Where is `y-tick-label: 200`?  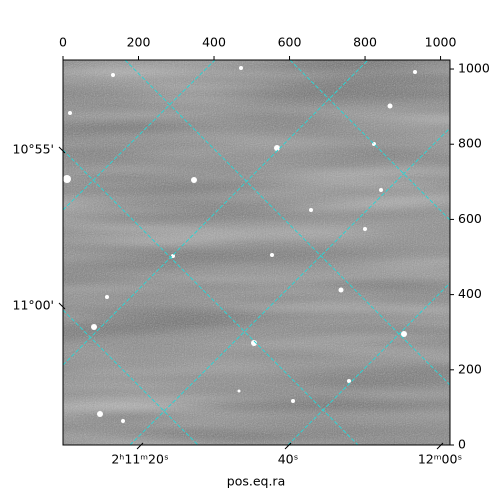 y-tick-label: 200 is located at coordinates (470, 368).